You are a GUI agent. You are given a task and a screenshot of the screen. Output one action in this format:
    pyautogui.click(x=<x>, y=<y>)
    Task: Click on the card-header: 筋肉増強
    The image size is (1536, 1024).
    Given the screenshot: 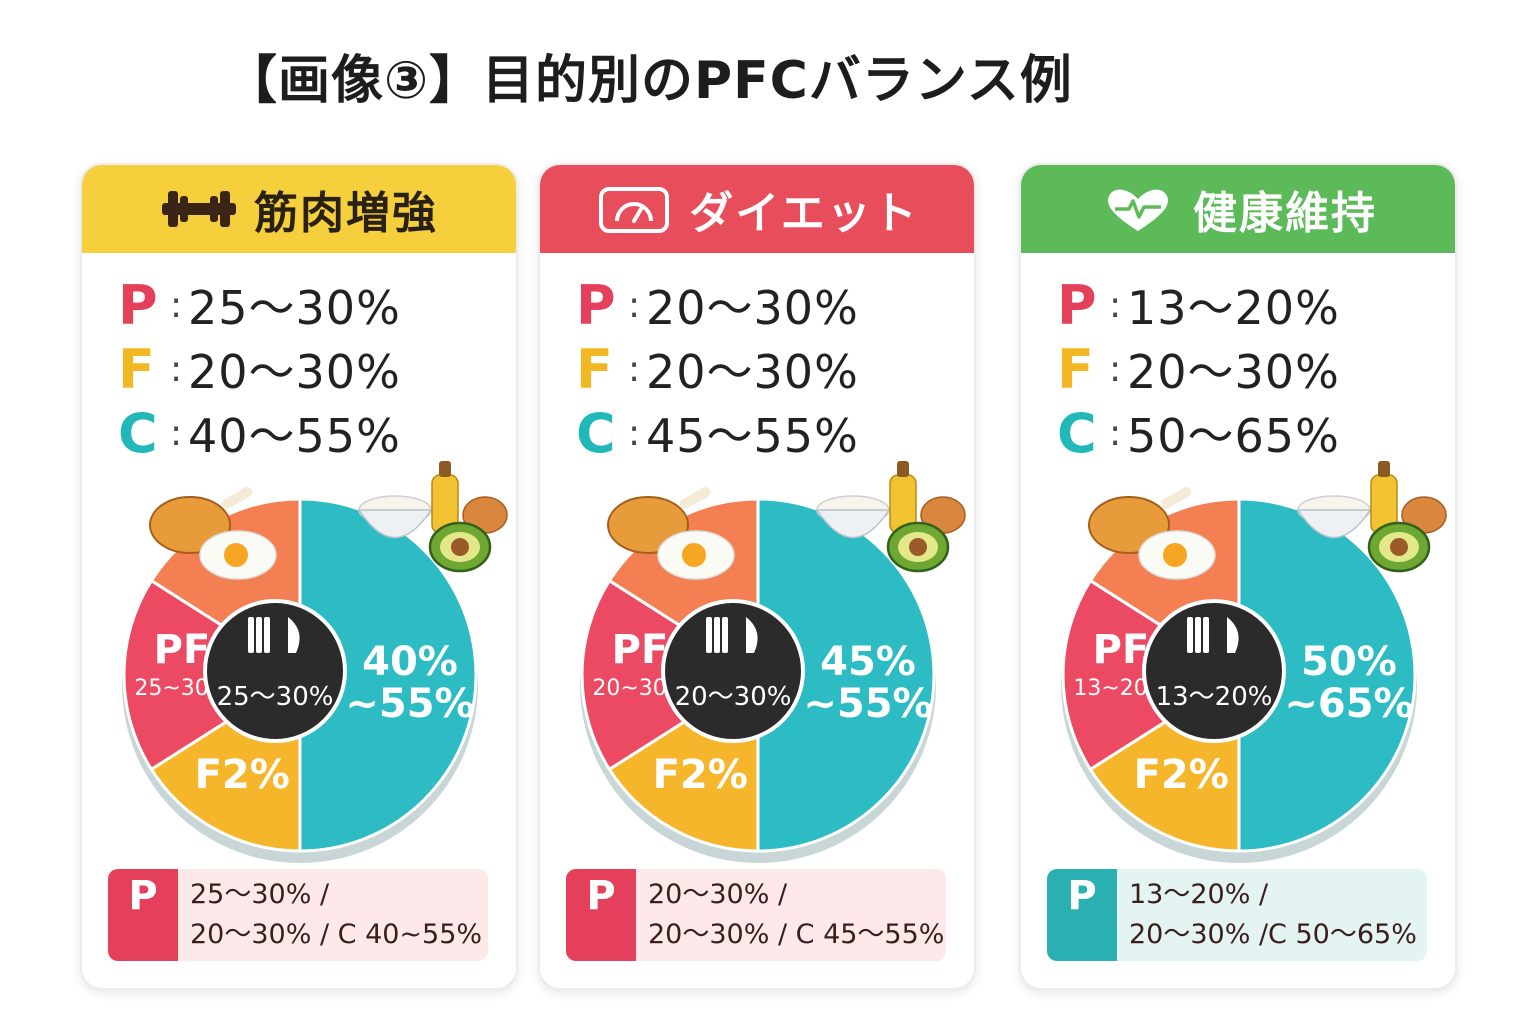 What is the action you would take?
    pyautogui.click(x=299, y=209)
    